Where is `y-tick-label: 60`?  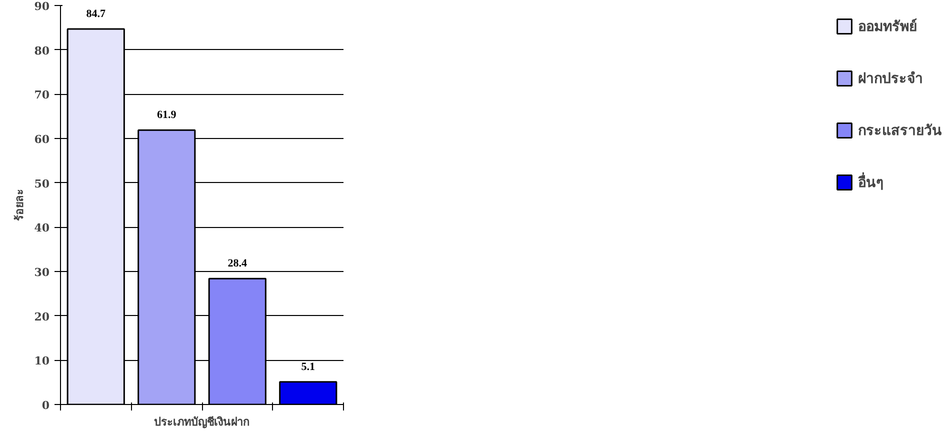 y-tick-label: 60 is located at coordinates (42, 139).